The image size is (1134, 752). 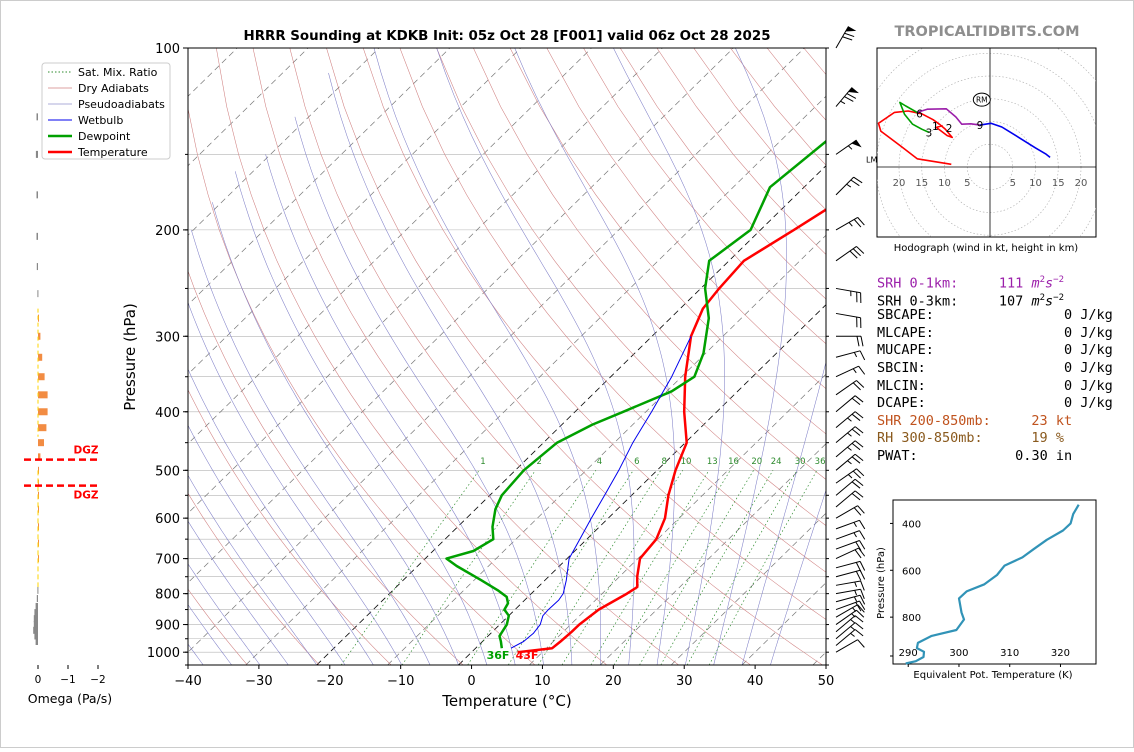 What do you see at coordinates (70, 698) in the screenshot?
I see `omega-axis-label: Omega (Pa/s)` at bounding box center [70, 698].